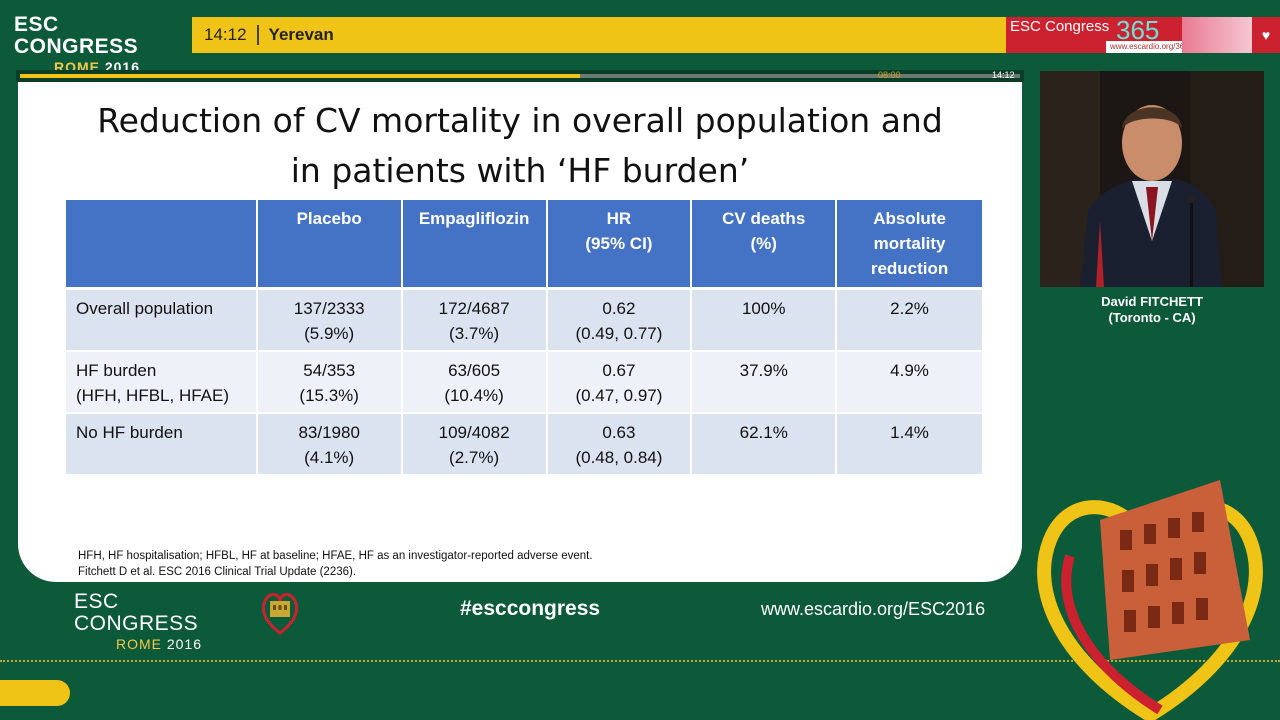 The height and width of the screenshot is (720, 1280). What do you see at coordinates (1147, 47) in the screenshot?
I see `esc365-url: www.escardio.org/365` at bounding box center [1147, 47].